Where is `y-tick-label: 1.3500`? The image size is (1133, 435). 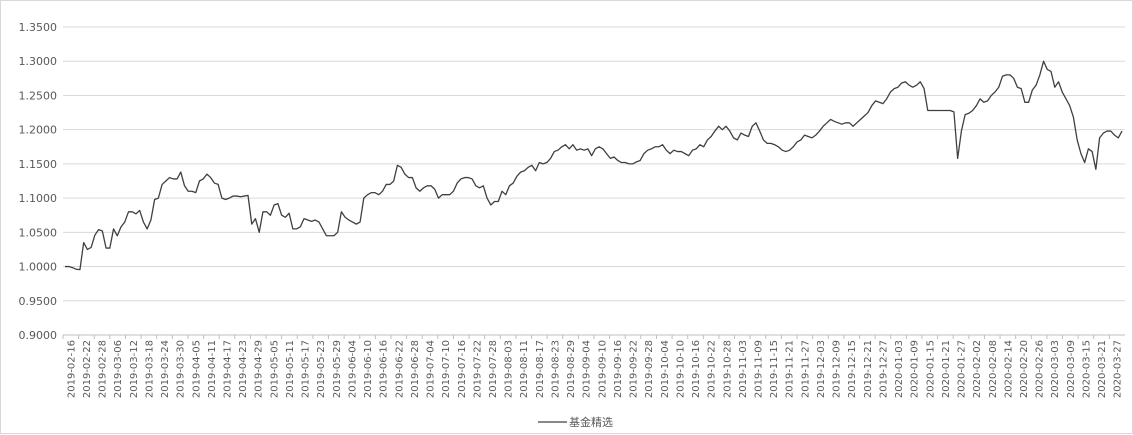 y-tick-label: 1.3500 is located at coordinates (38, 27).